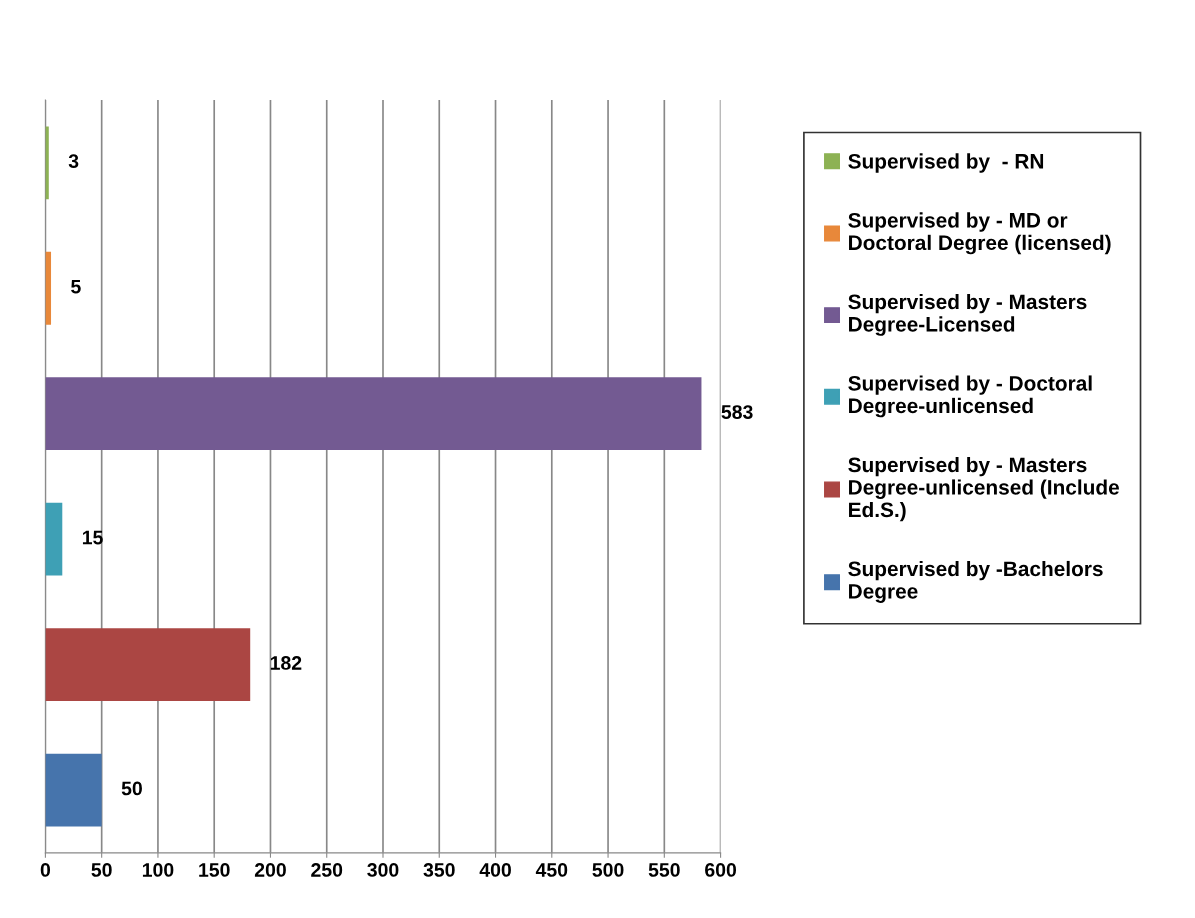 This screenshot has width=1195, height=918. I want to click on x-tick-label: 100, so click(158, 870).